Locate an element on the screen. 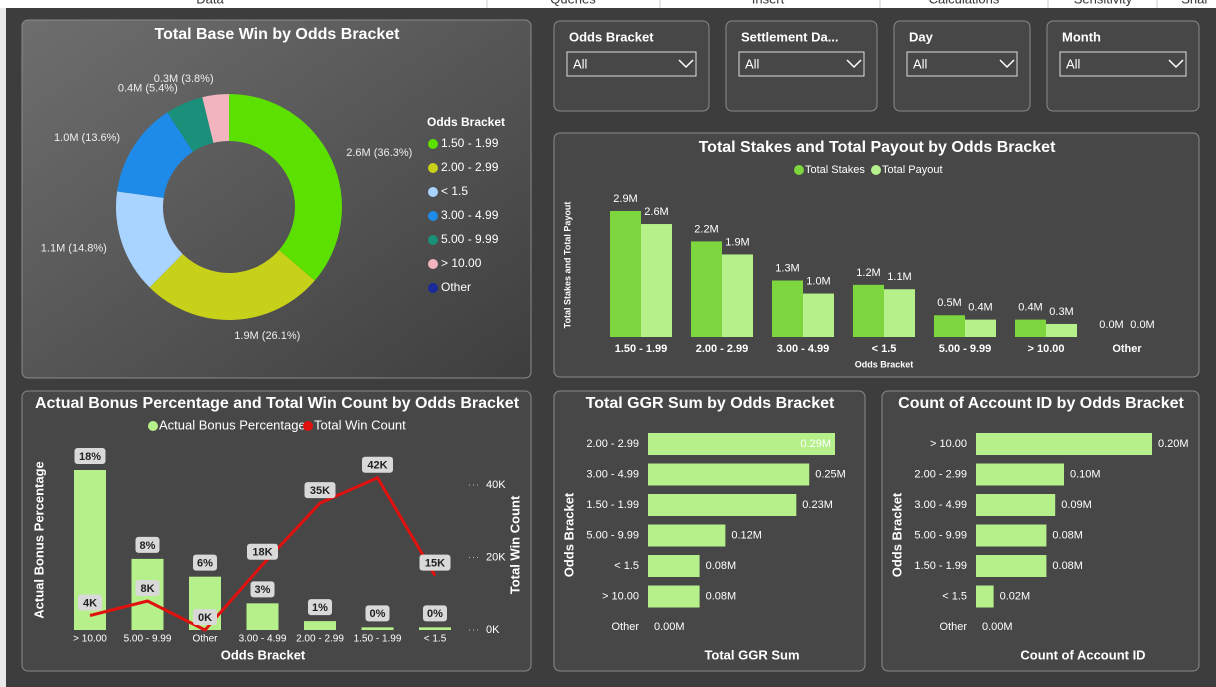 The image size is (1216, 687). line is located at coordinates (263, 553).